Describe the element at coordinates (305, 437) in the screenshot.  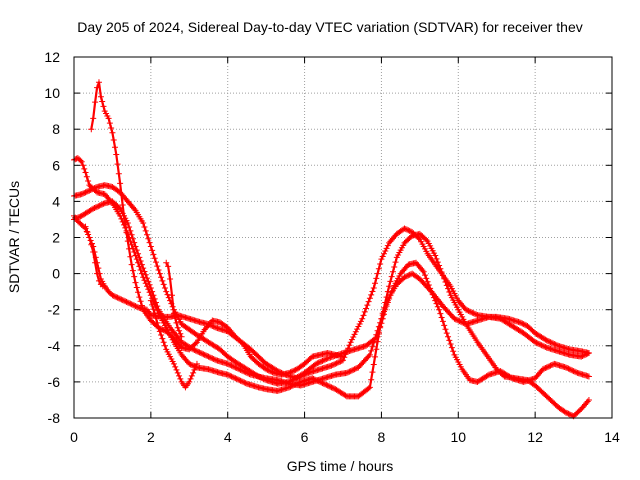
I see `x-tick-label: 6` at that location.